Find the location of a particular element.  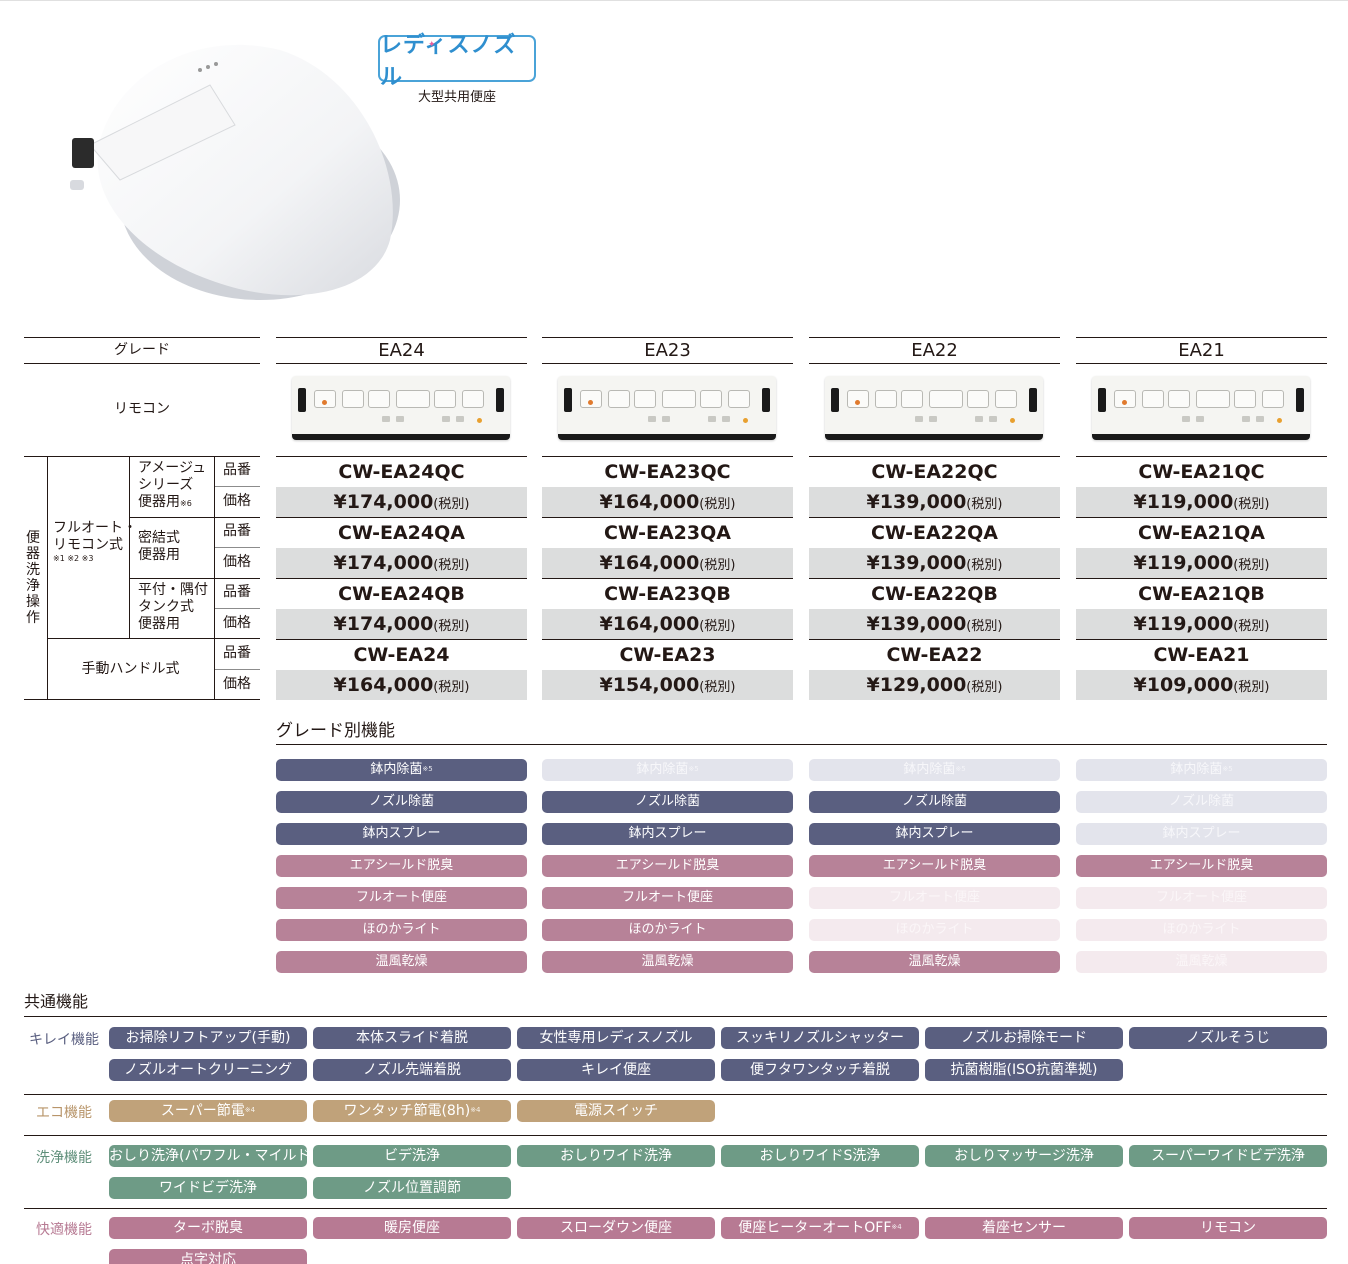

price-cell: ¥154,000(税別) is located at coordinates (667, 685).